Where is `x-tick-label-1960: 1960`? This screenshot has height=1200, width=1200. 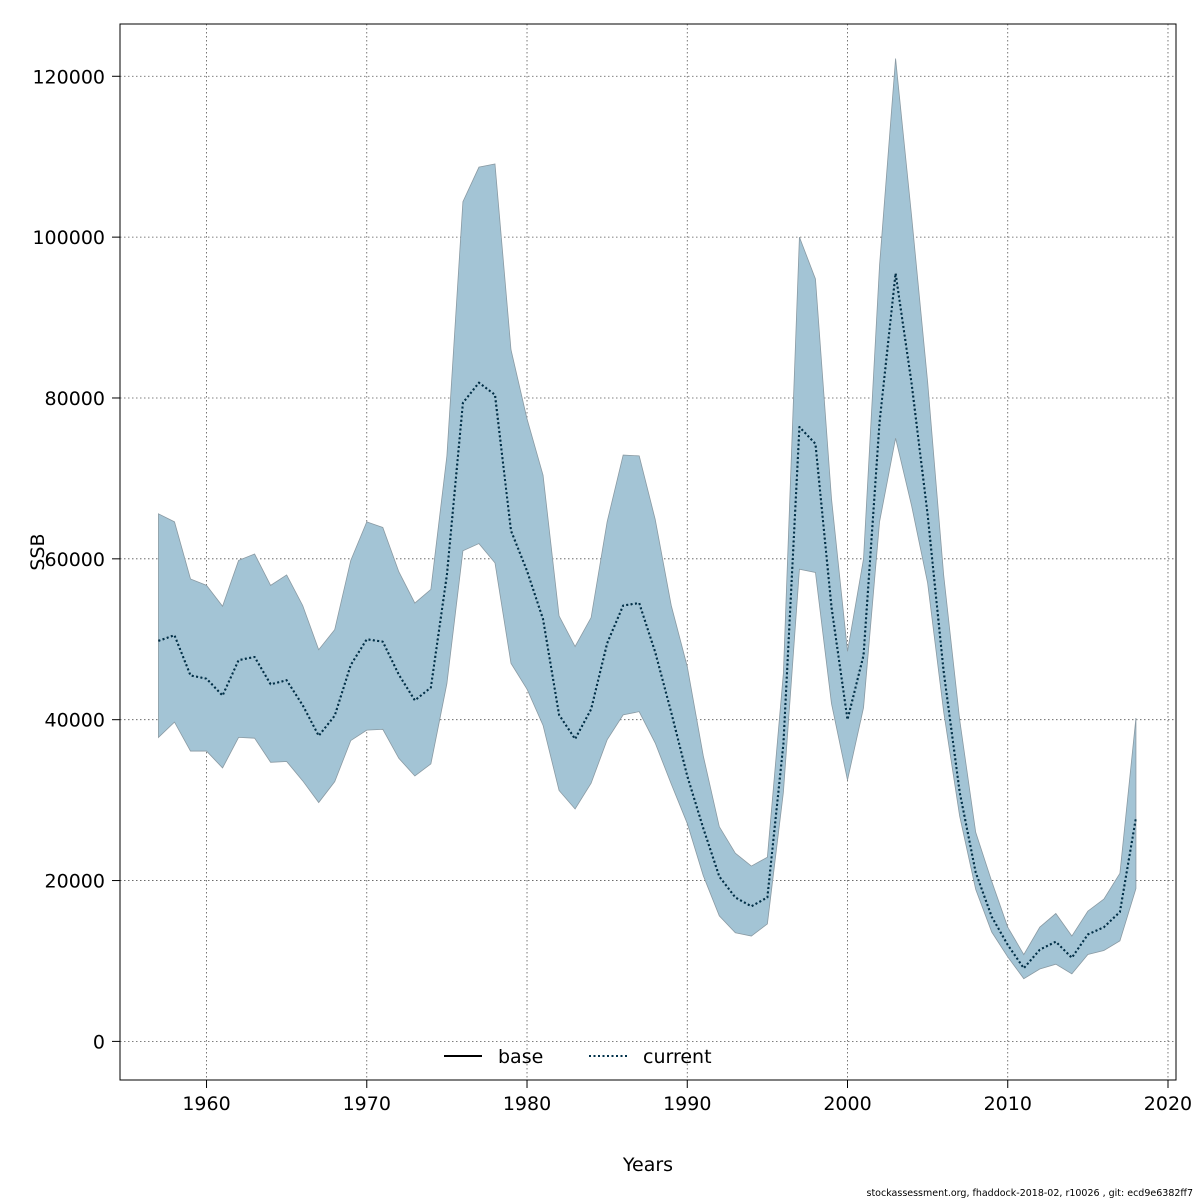 x-tick-label-1960: 1960 is located at coordinates (206, 1104).